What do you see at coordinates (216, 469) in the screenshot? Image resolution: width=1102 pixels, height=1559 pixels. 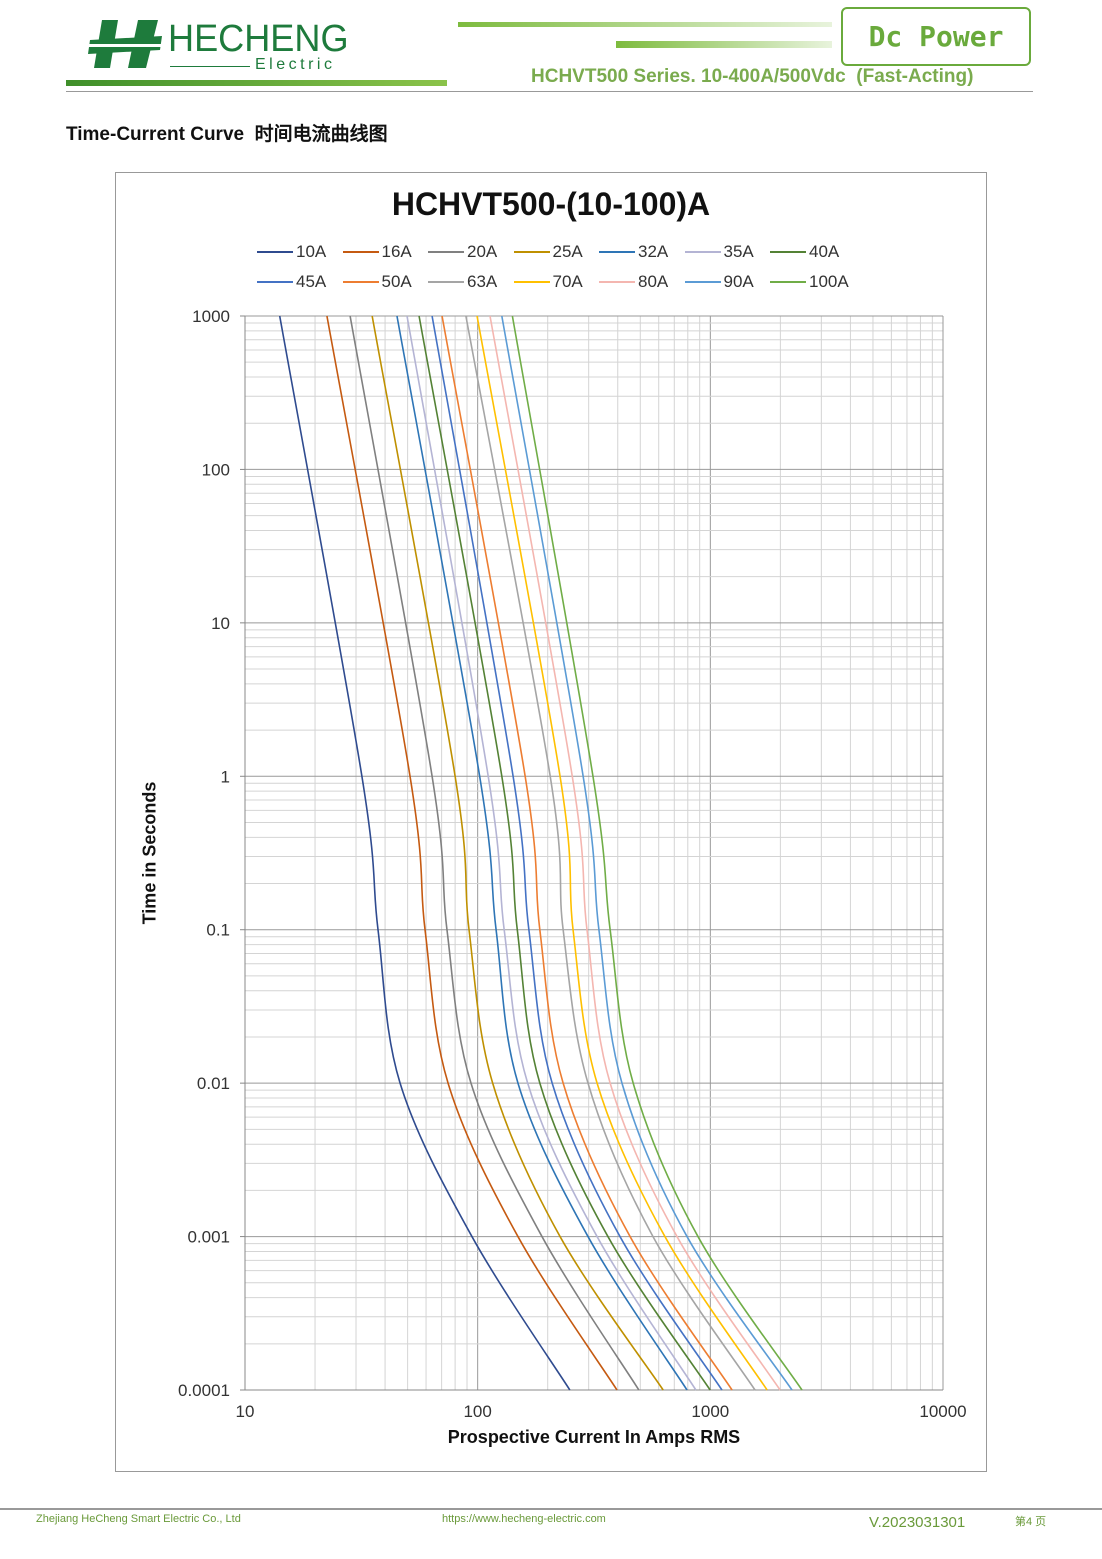 I see `y-tick-label: 100` at bounding box center [216, 469].